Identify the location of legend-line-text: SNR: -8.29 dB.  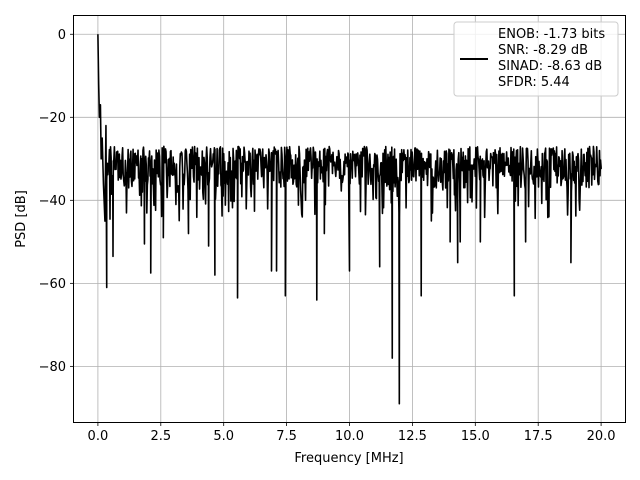
(543, 50).